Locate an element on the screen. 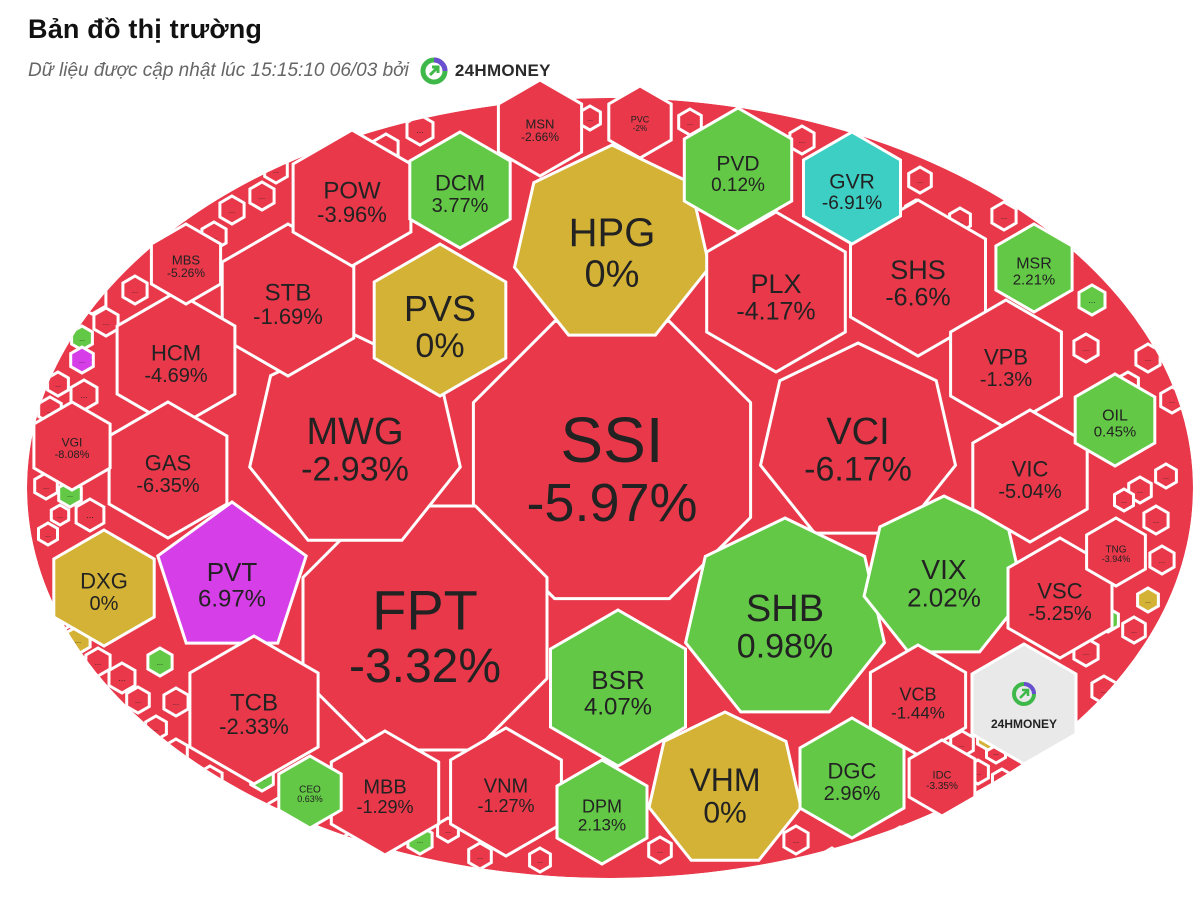 Image resolution: width=1200 pixels, height=903 pixels. stock-tile-vgi: VGI-8.08% is located at coordinates (72, 446).